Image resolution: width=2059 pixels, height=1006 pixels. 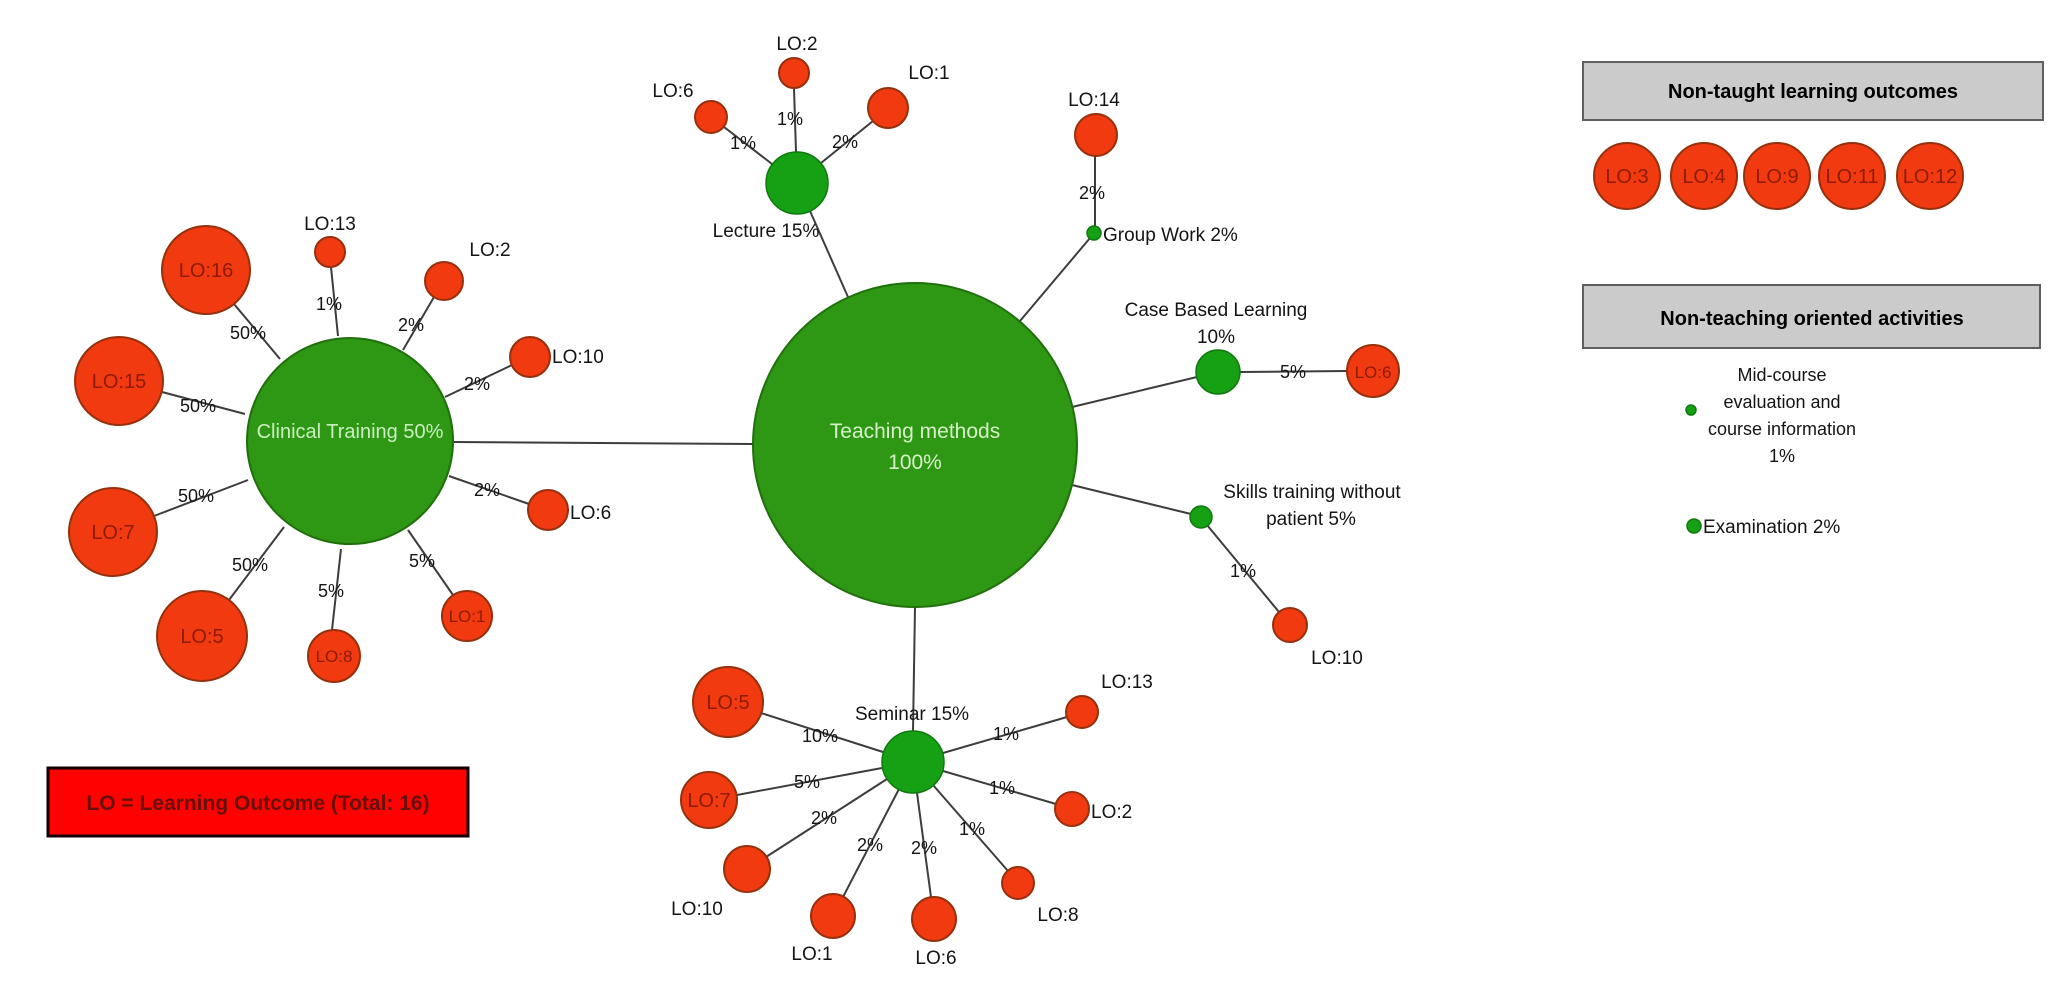 I want to click on link-seminar-lo13, so click(x=1005, y=735).